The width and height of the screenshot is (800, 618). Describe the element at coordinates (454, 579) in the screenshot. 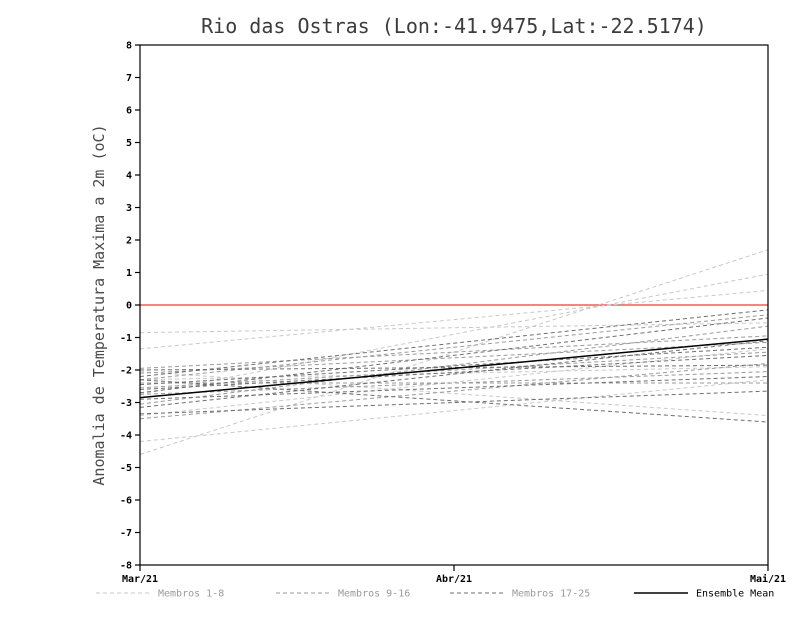

I see `x-tick-label: Abr/21` at that location.